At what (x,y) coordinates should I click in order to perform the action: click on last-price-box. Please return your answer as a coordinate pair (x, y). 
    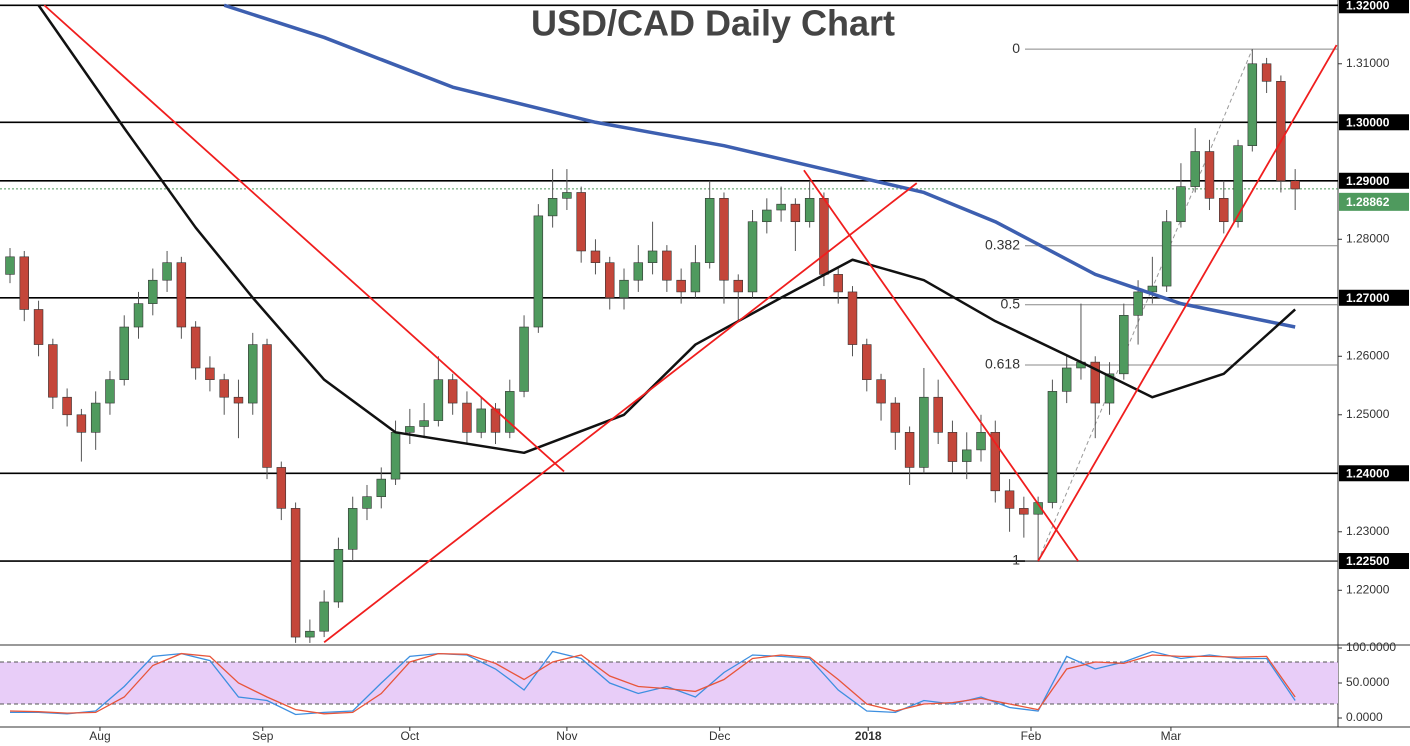
    Looking at the image, I should click on (1374, 201).